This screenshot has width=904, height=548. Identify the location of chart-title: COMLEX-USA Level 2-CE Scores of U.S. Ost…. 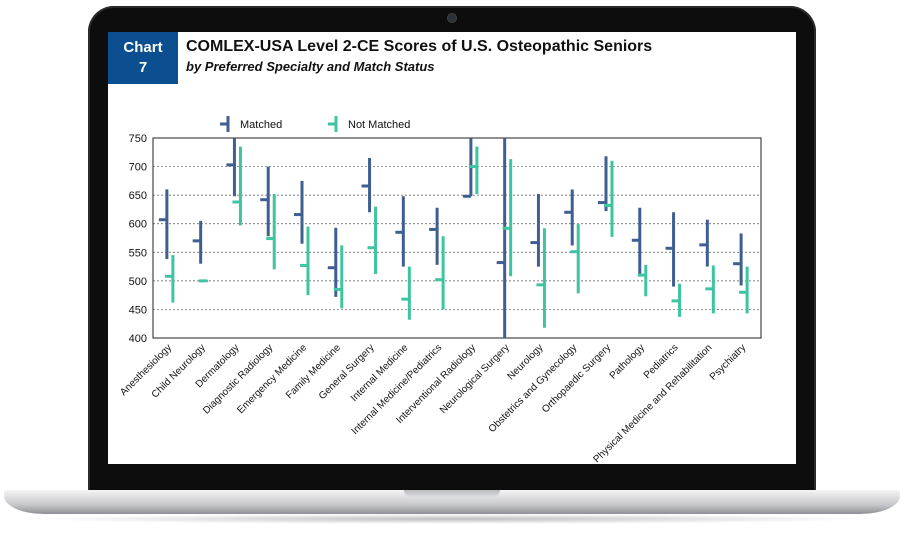
(419, 46).